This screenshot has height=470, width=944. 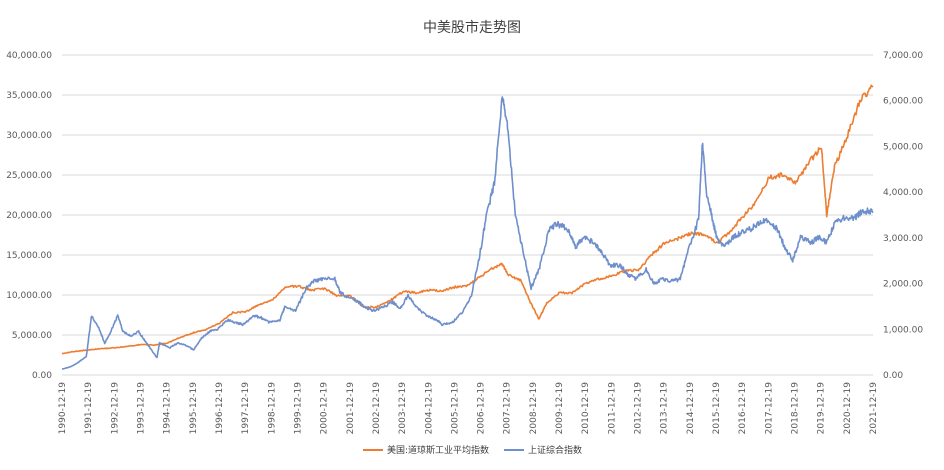 I want to click on x-tick-label: 2000-12-19, so click(x=325, y=408).